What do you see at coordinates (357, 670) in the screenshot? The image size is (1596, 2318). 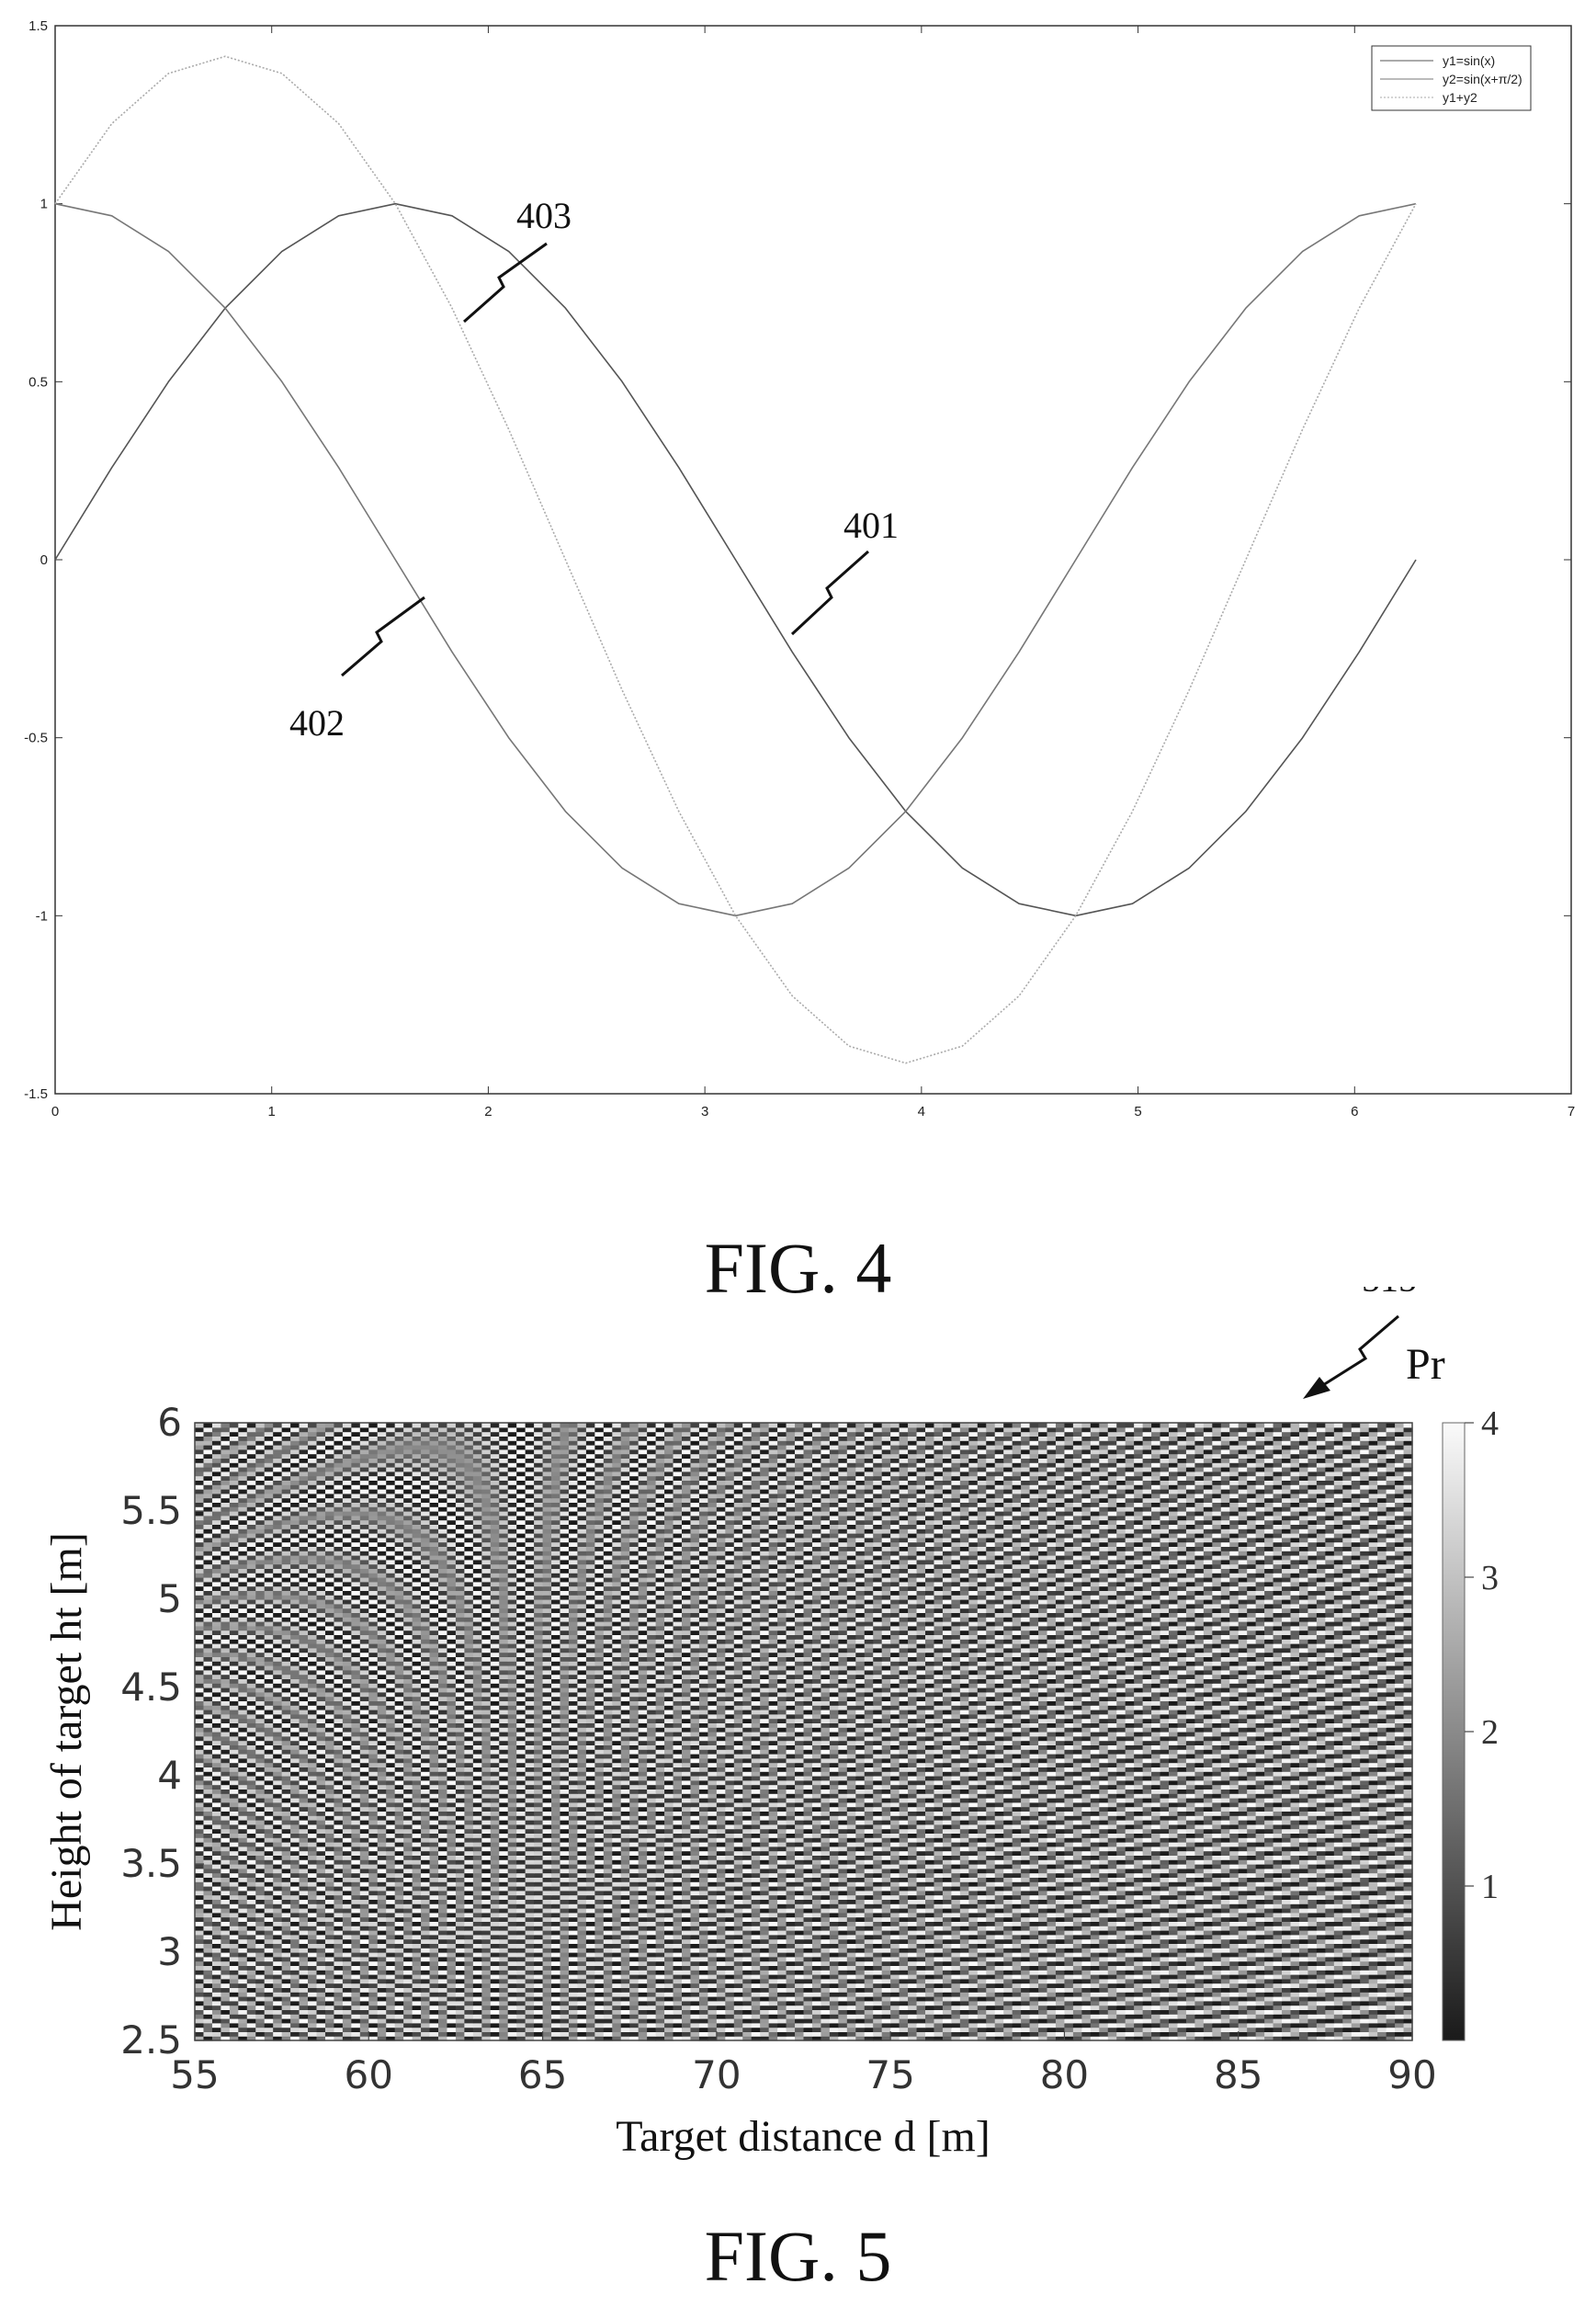 I see `callout-402: 402` at bounding box center [357, 670].